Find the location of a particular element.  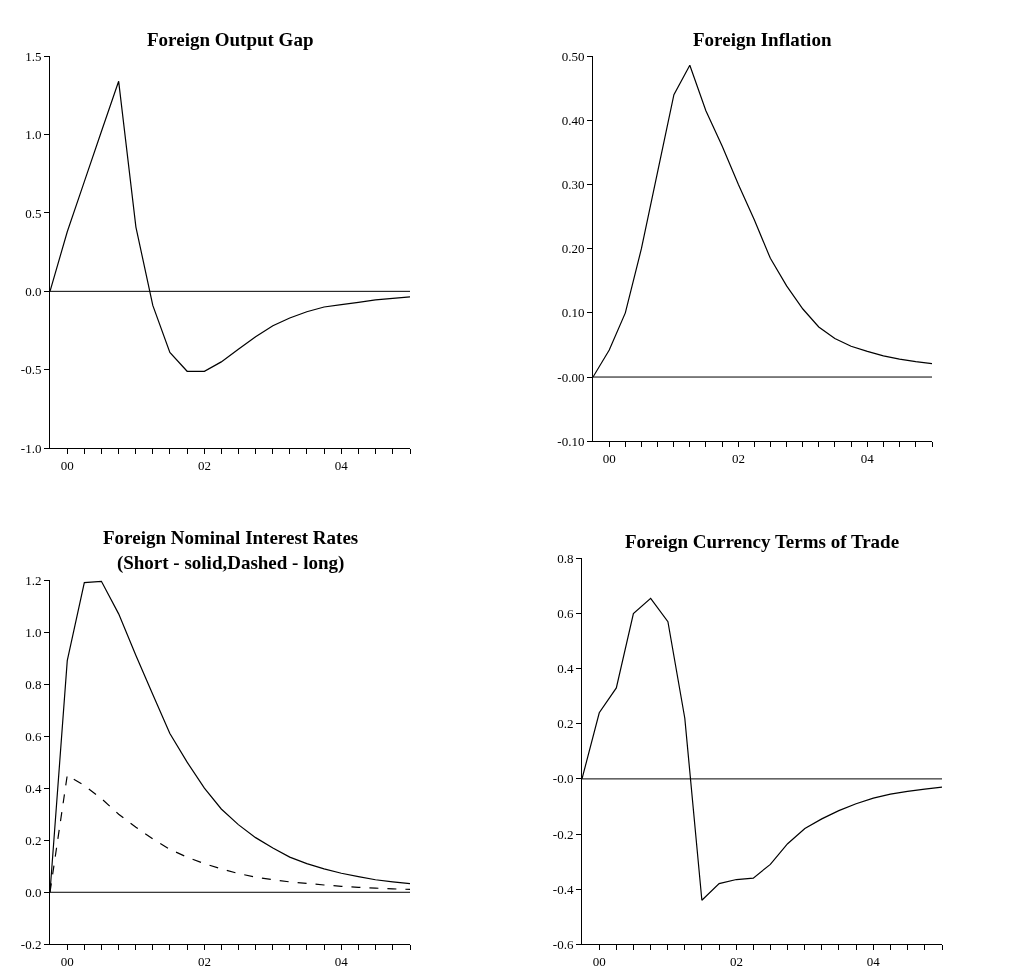

y-tick-label: -0.5 is located at coordinates (31, 370).